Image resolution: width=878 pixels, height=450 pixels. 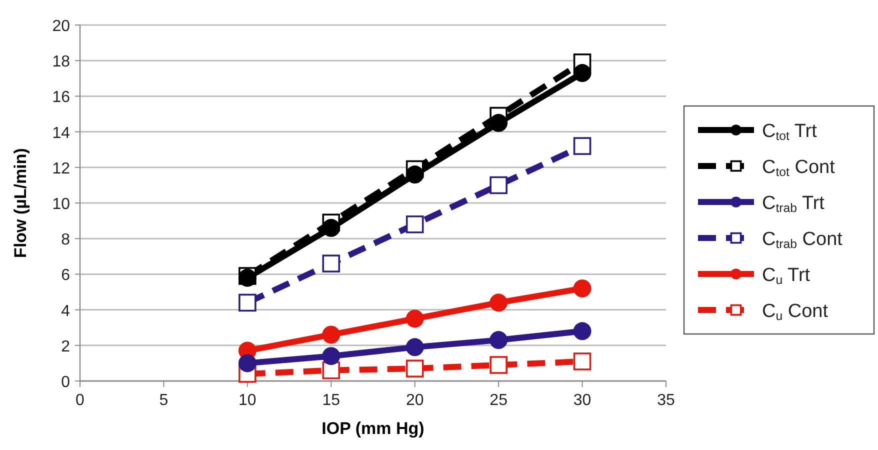 What do you see at coordinates (582, 400) in the screenshot?
I see `x-tick-label: 30` at bounding box center [582, 400].